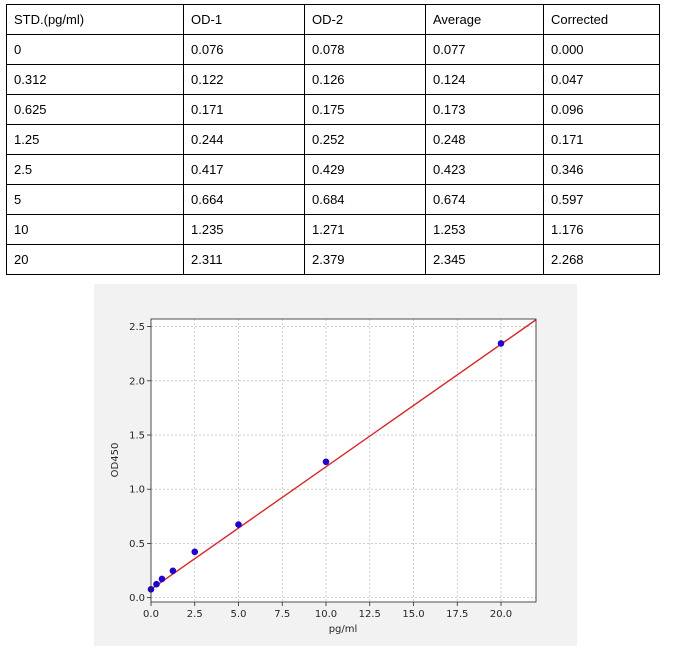 This screenshot has width=673, height=664. What do you see at coordinates (137, 436) in the screenshot?
I see `y-tick-label: 1.5` at bounding box center [137, 436].